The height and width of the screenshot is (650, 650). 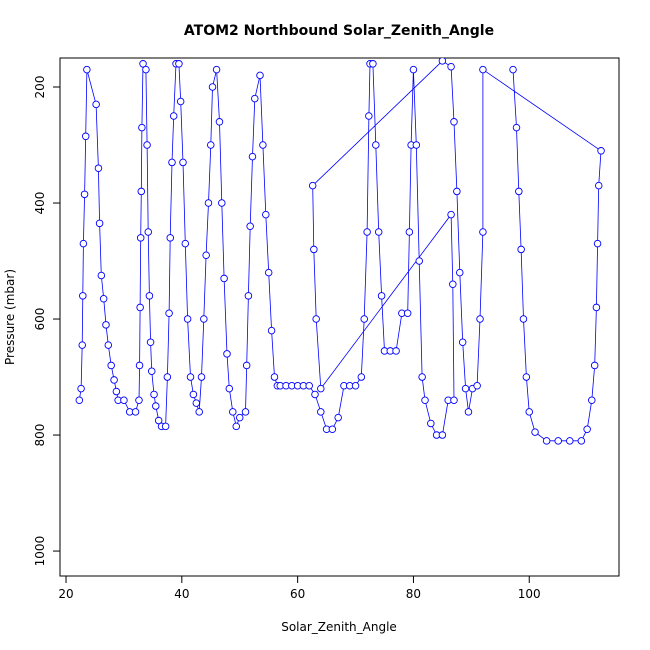 I want to click on x-axis-label: Solar_Zenith_Angle, so click(x=339, y=627).